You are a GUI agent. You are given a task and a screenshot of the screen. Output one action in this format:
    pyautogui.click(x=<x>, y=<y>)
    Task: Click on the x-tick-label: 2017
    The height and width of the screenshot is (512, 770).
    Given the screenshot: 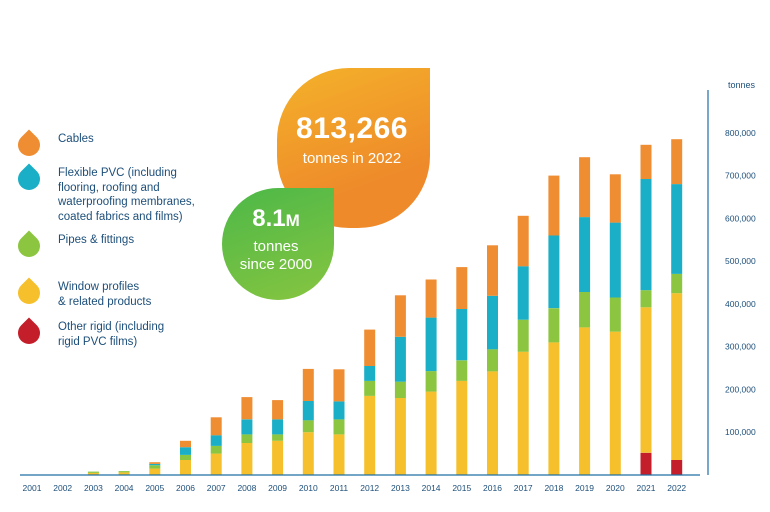 What is the action you would take?
    pyautogui.click(x=523, y=488)
    